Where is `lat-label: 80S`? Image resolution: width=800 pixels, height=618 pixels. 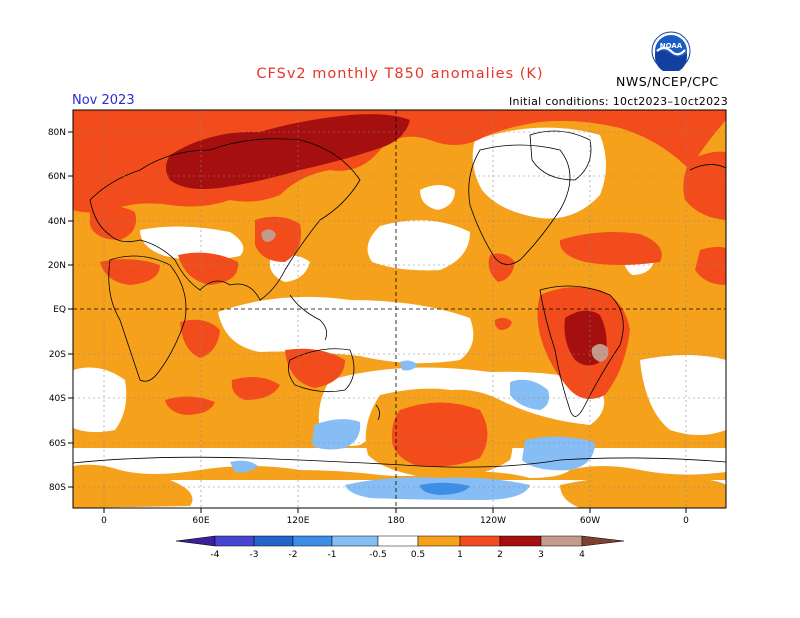 lat-label: 80S is located at coordinates (57, 488).